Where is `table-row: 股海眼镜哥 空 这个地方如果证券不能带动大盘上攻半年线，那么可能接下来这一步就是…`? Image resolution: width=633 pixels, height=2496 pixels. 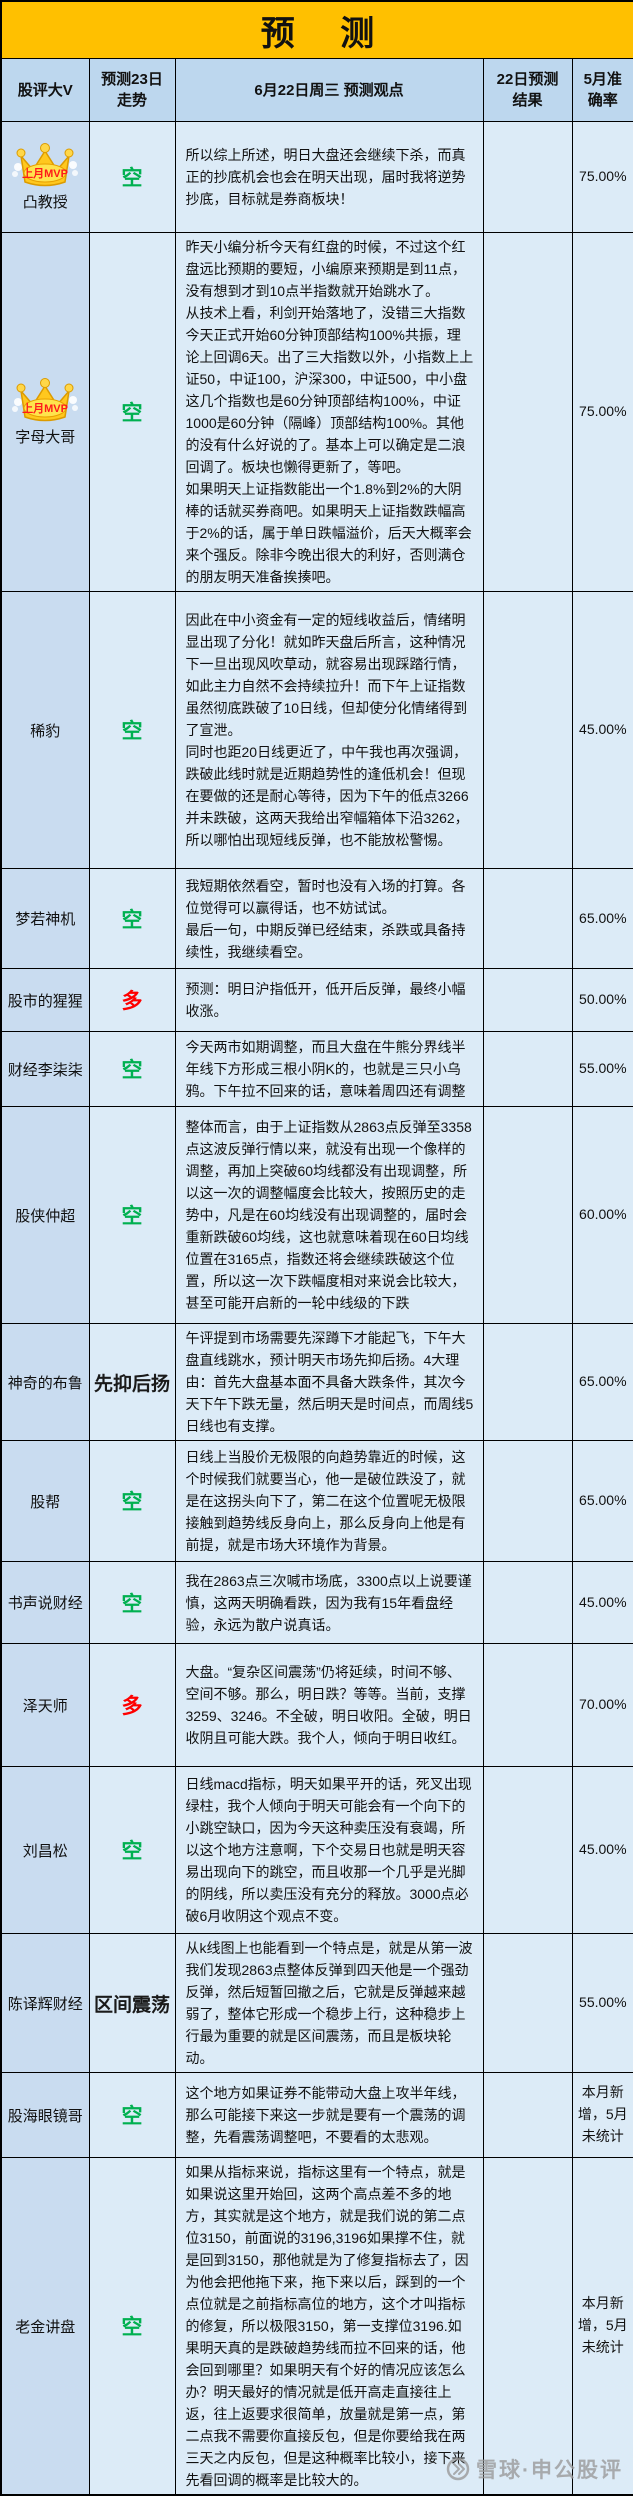
table-row: 股海眼镜哥 空 这个地方如果证券不能带动大盘上攻半年线，那么可能接下来这一步就是… is located at coordinates (317, 2115).